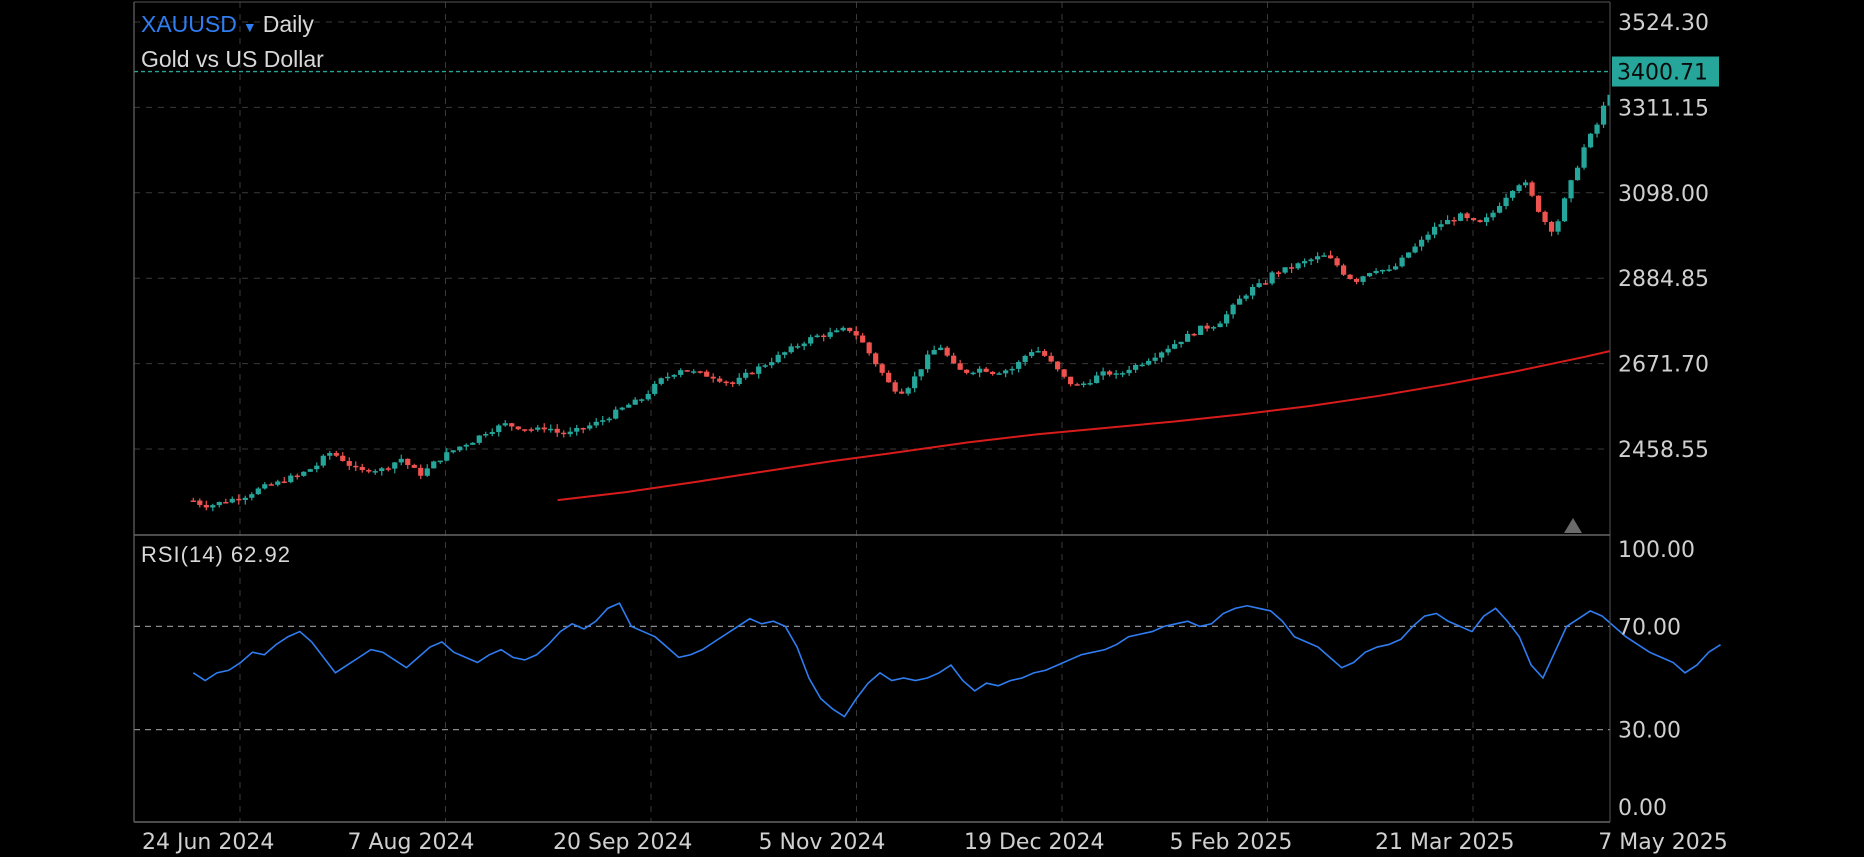  Describe the element at coordinates (232, 41) in the screenshot. I see `symbol-legend: XAUUSD ▼ Daily Gold vs US Dollar` at that location.